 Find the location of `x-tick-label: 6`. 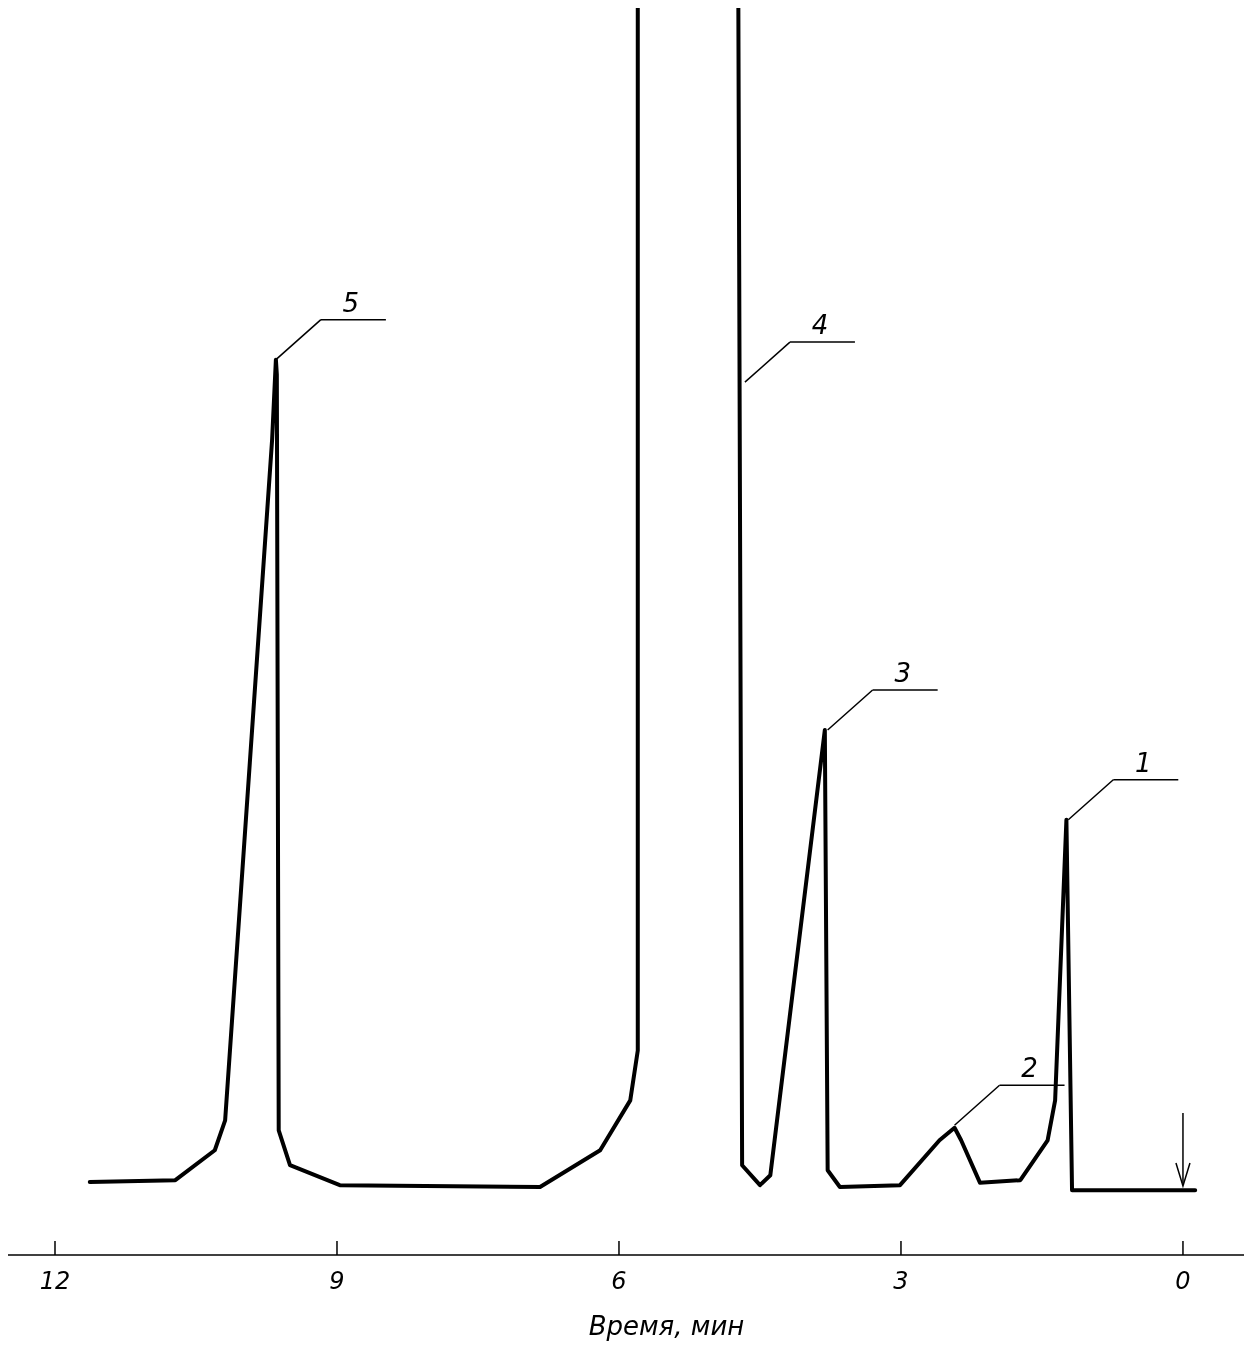

x-tick-label: 6 is located at coordinates (619, 1281).